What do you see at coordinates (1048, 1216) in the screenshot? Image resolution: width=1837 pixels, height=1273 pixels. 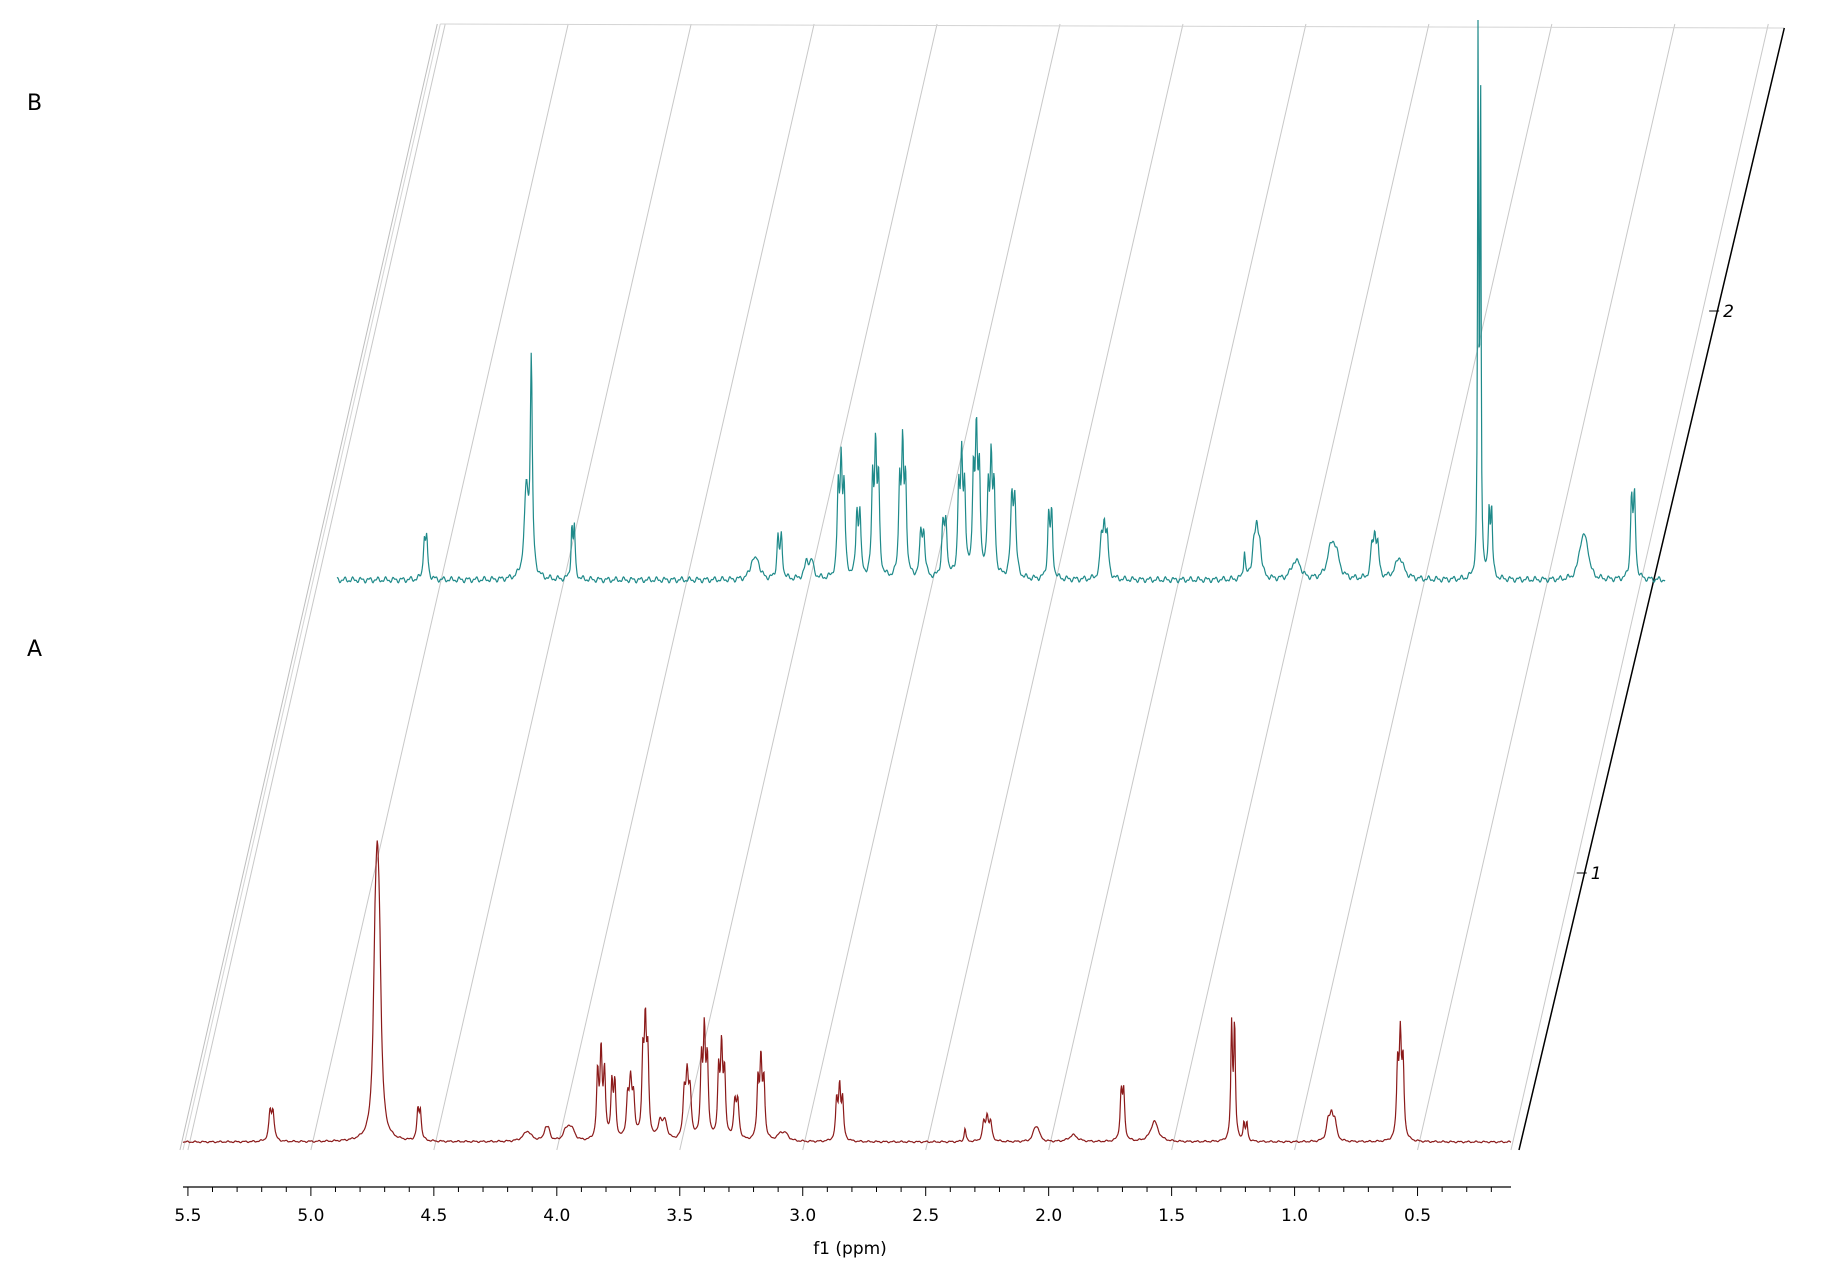 I see `x-tick-label: 2.0` at bounding box center [1048, 1216].